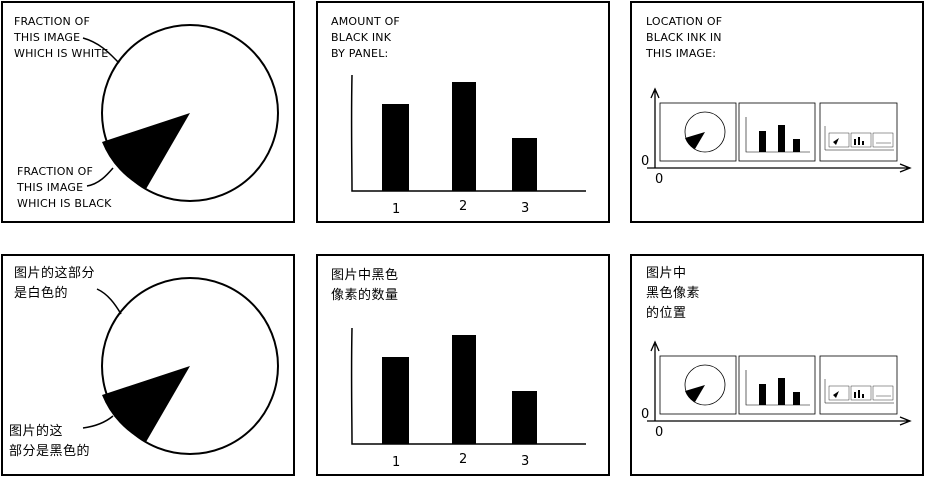  Describe the element at coordinates (61, 37) in the screenshot. I see `pie-white-label: FRACTION OF THIS IMAGE WHICH IS WHITE` at that location.